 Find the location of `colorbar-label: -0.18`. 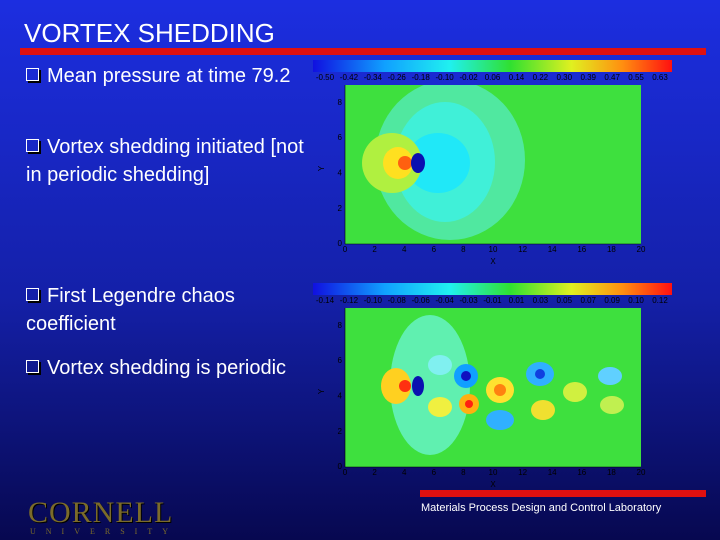

colorbar-label: -0.18 is located at coordinates (421, 77).